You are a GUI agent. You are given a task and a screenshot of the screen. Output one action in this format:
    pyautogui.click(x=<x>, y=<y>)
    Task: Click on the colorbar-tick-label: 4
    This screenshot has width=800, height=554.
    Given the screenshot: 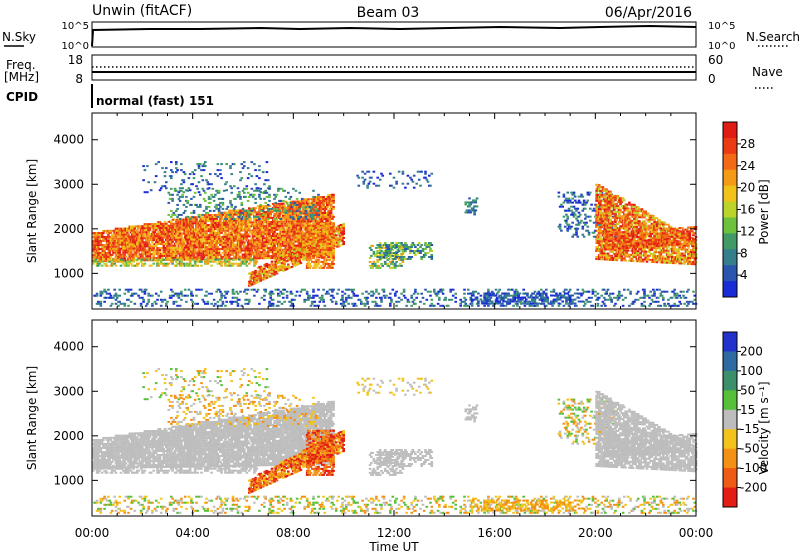 What is the action you would take?
    pyautogui.click(x=744, y=275)
    